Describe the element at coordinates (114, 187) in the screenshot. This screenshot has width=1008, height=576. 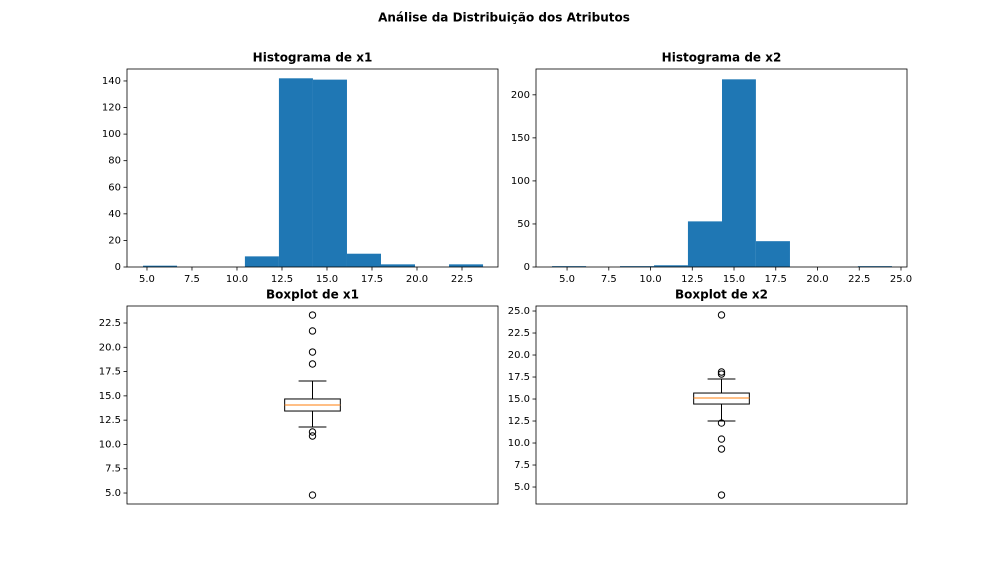
I see `y-tick-label: 60` at that location.